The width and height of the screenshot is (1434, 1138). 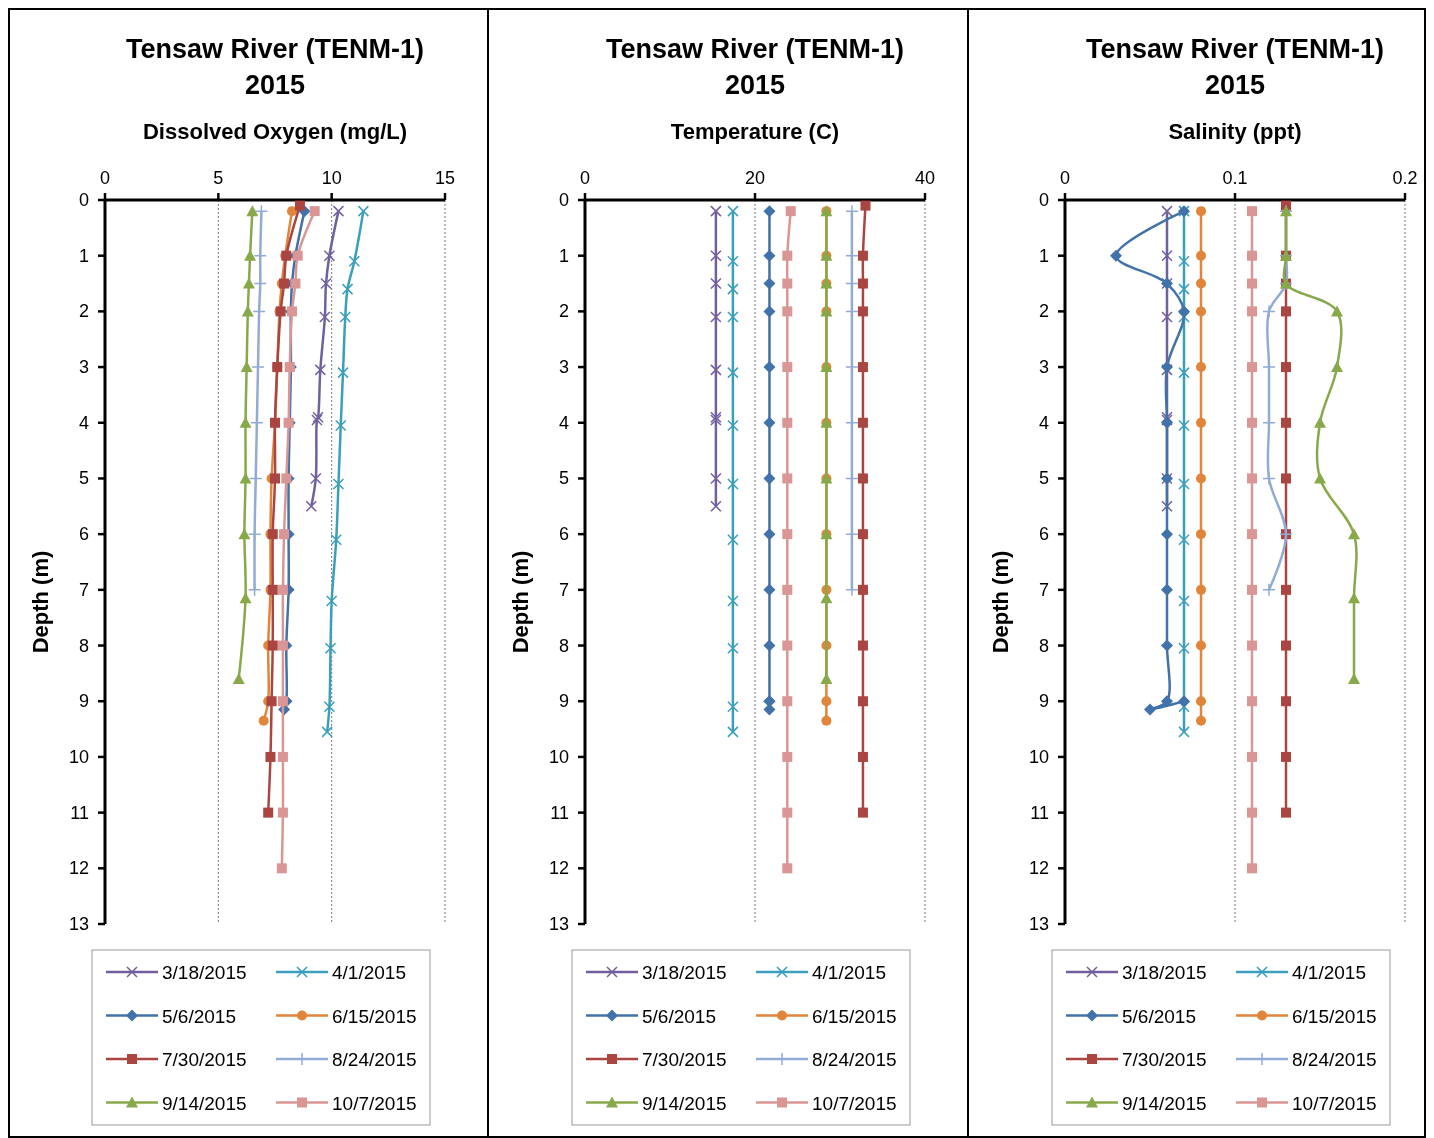 I want to click on x-tick-label: 15, so click(x=445, y=178).